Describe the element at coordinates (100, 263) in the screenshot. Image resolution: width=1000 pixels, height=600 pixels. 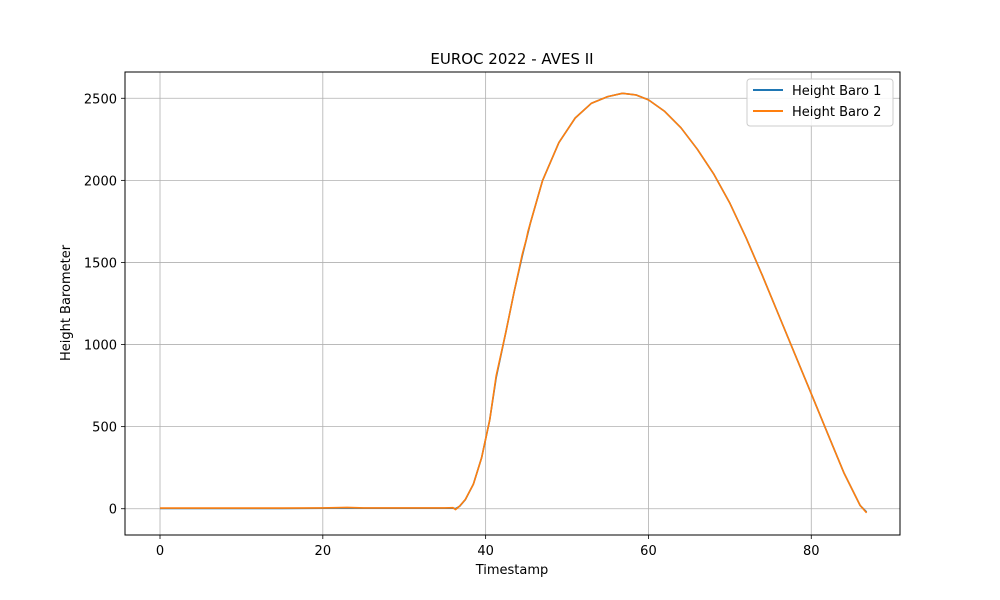
I see `y-tick-label: 1500` at that location.